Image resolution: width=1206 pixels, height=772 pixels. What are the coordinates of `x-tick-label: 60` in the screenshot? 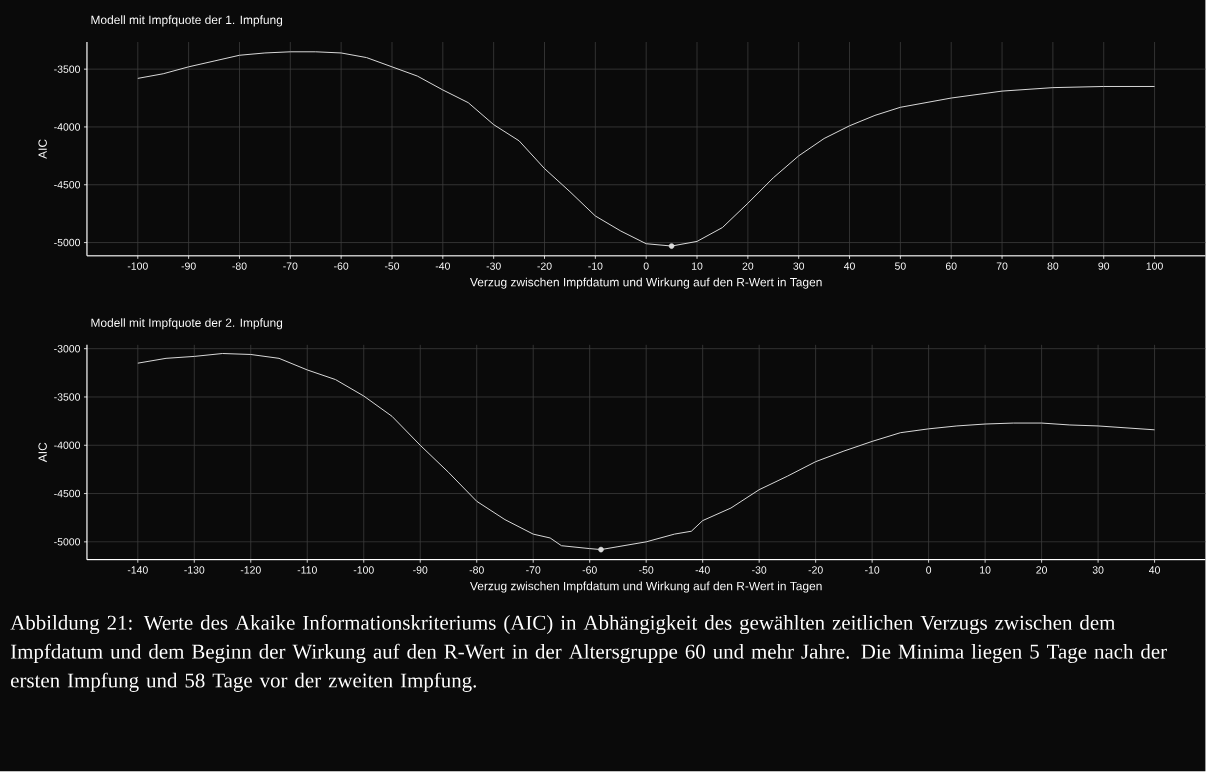 It's located at (951, 266).